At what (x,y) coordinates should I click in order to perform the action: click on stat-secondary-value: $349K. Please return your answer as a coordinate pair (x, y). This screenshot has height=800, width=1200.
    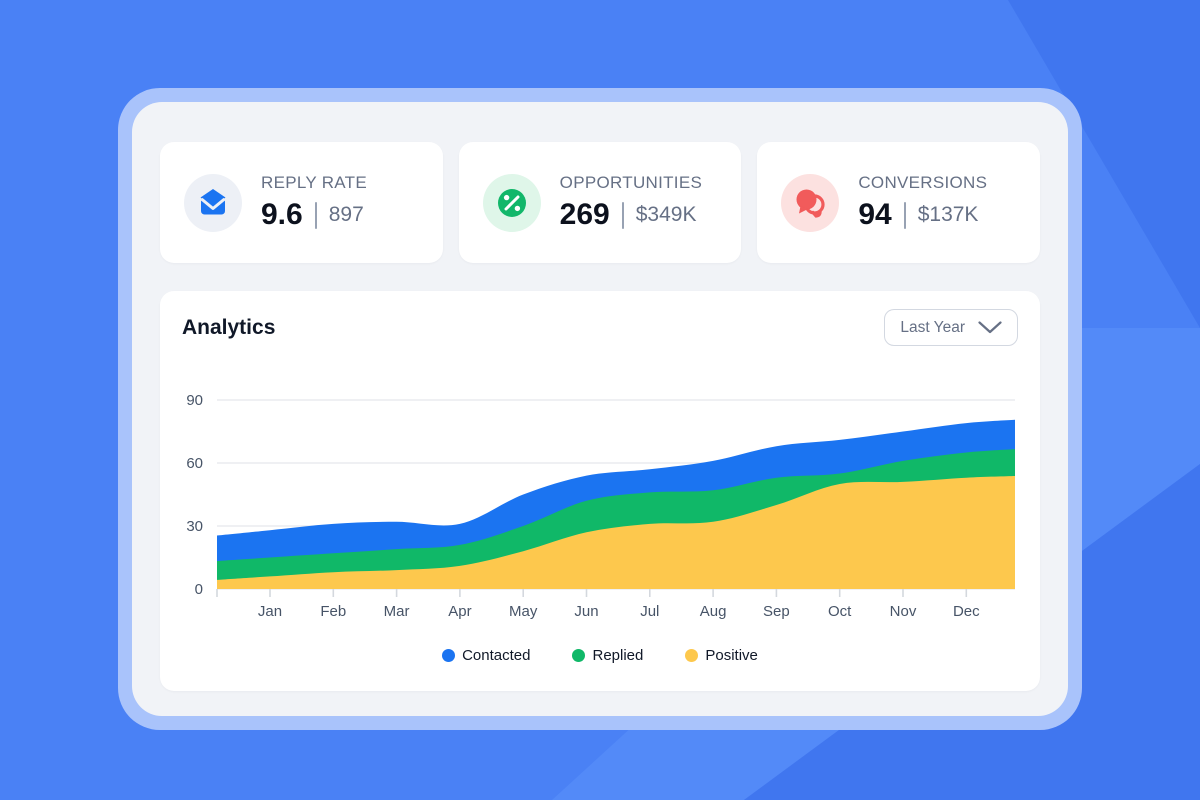
    Looking at the image, I should click on (666, 214).